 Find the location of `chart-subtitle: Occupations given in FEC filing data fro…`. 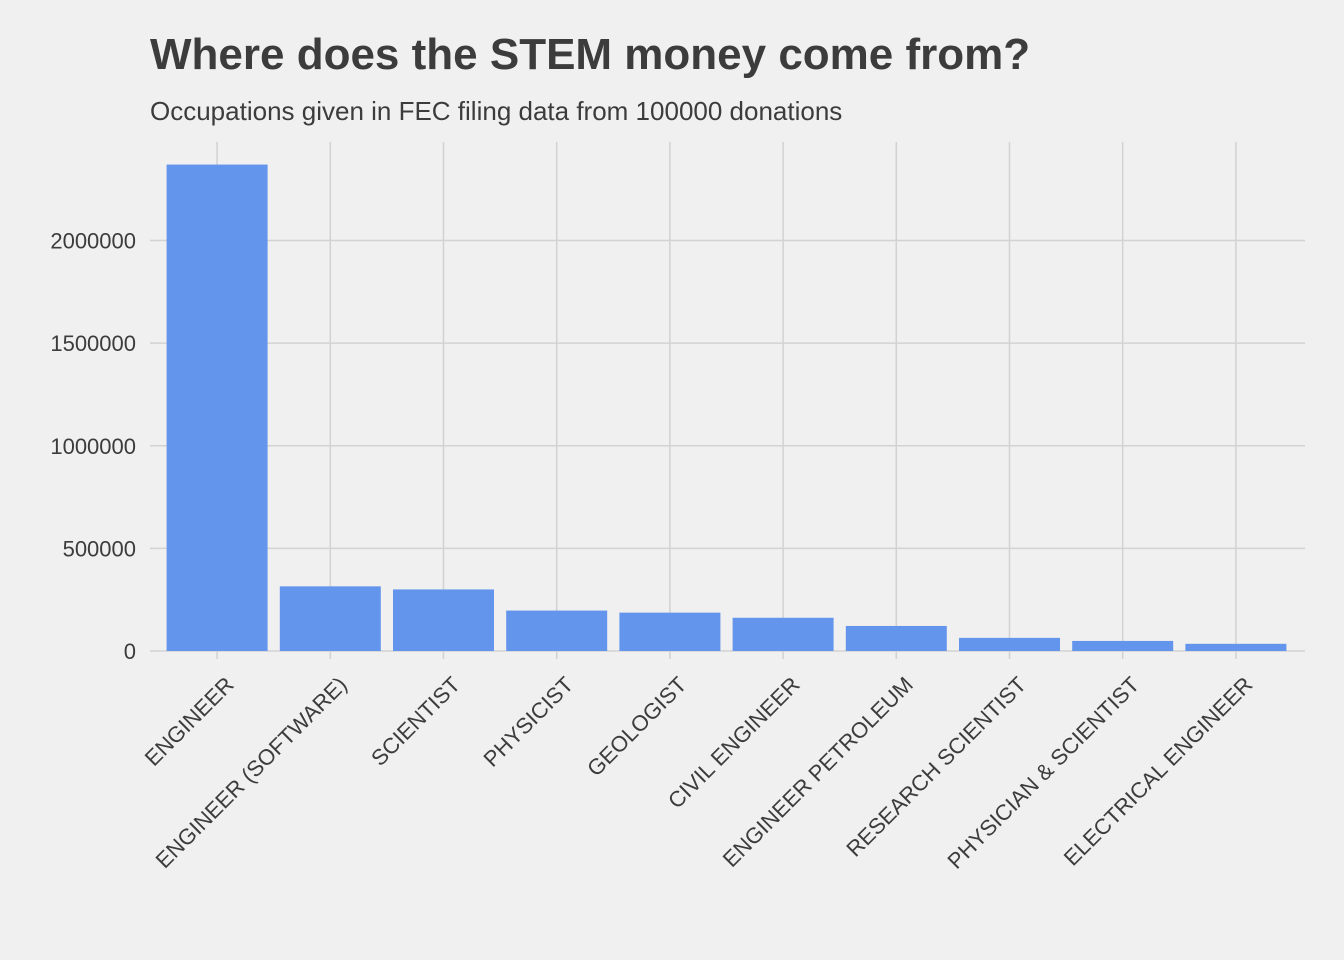

chart-subtitle: Occupations given in FEC filing data fro… is located at coordinates (496, 111).